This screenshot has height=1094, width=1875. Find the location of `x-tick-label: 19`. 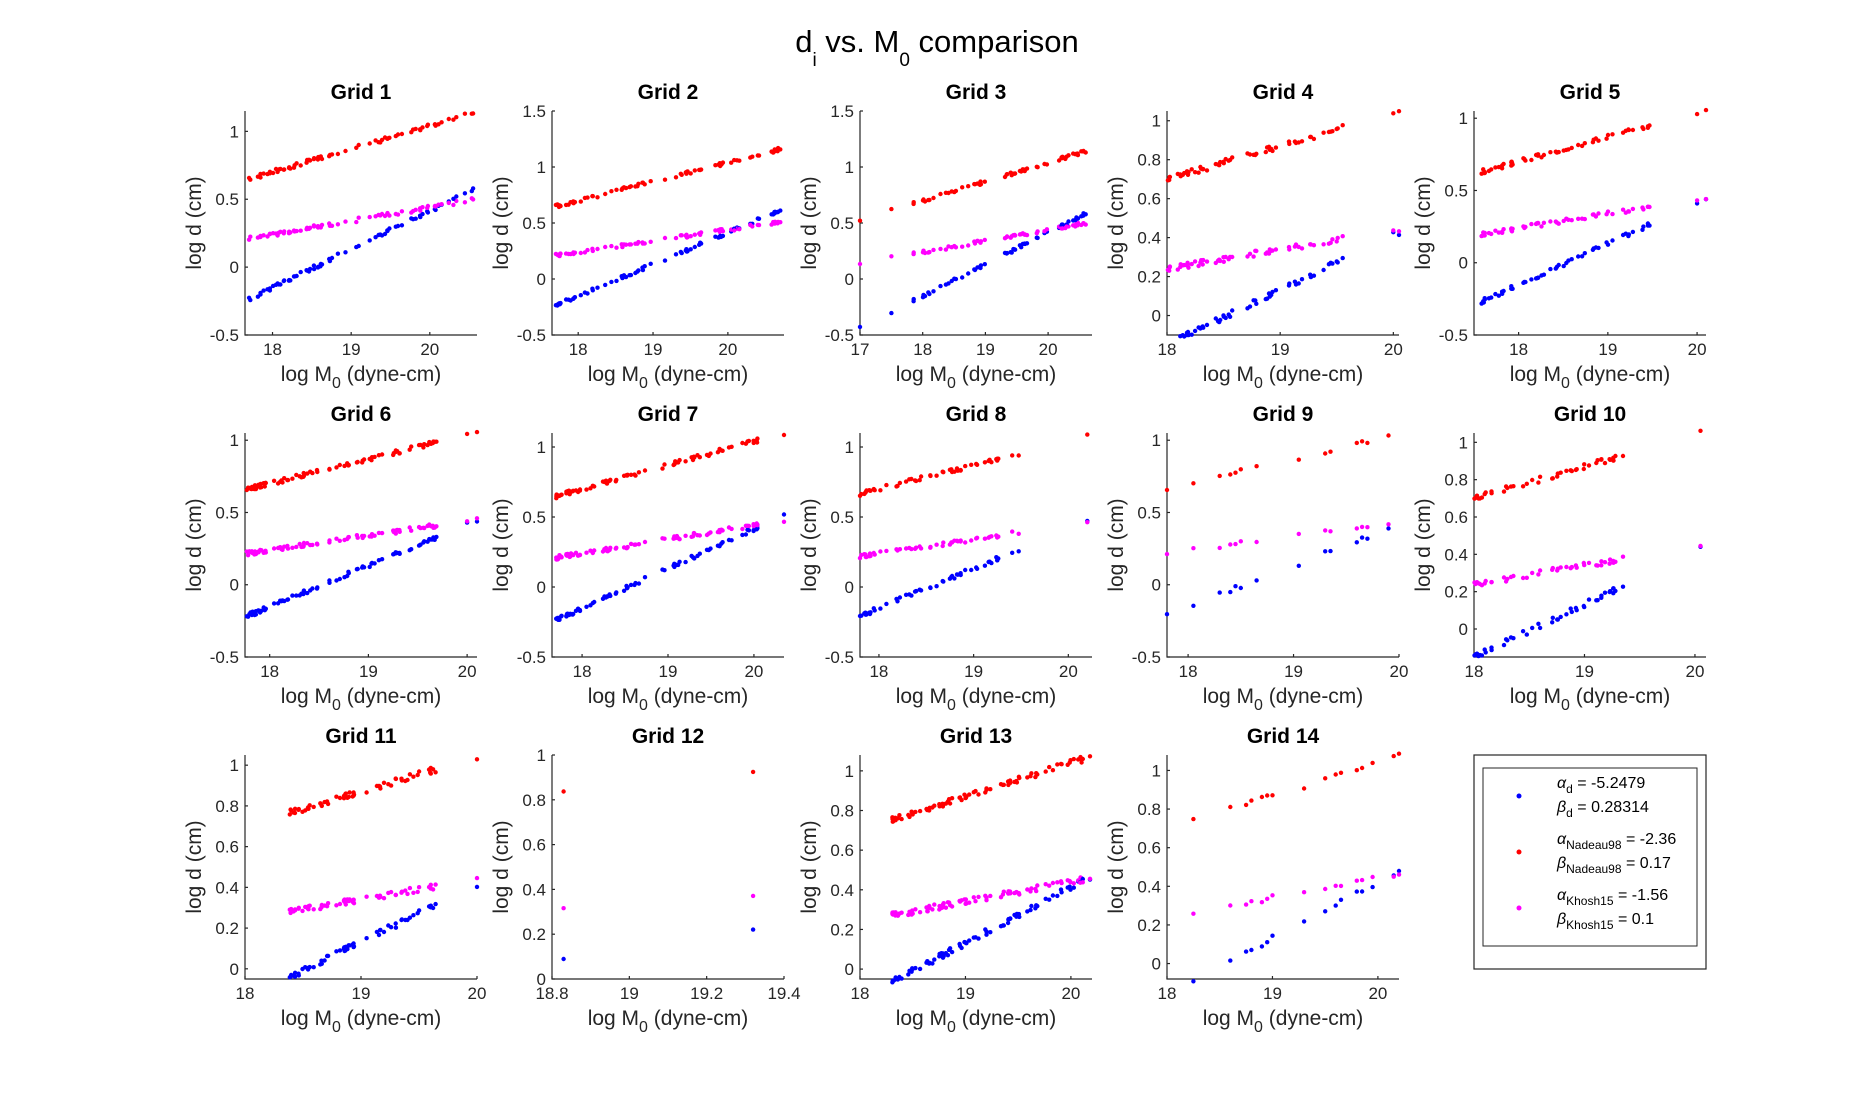

x-tick-label: 19 is located at coordinates (653, 349).